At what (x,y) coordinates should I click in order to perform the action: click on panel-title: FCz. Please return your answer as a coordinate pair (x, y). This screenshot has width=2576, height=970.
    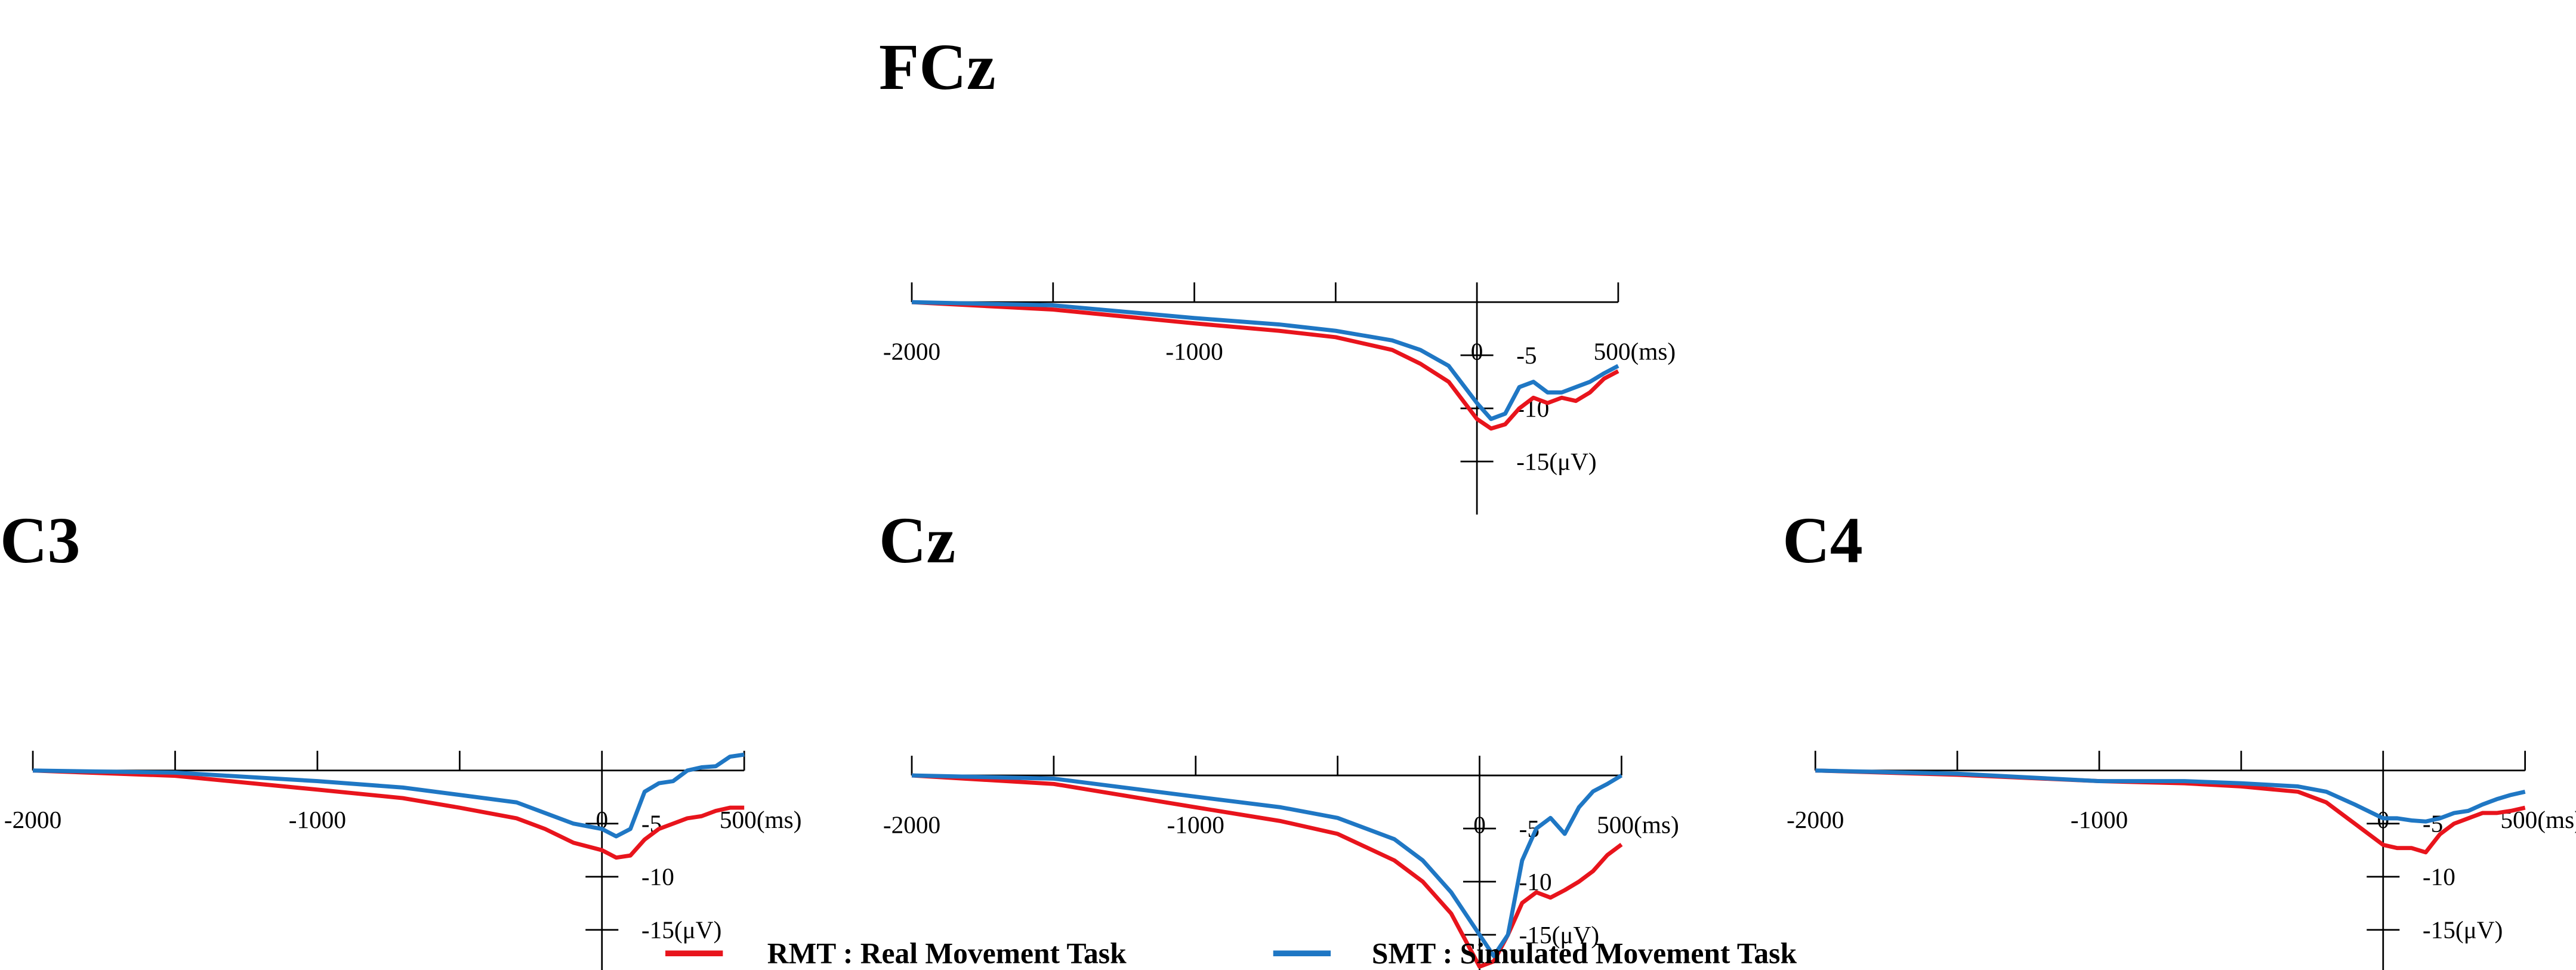
    Looking at the image, I should click on (938, 66).